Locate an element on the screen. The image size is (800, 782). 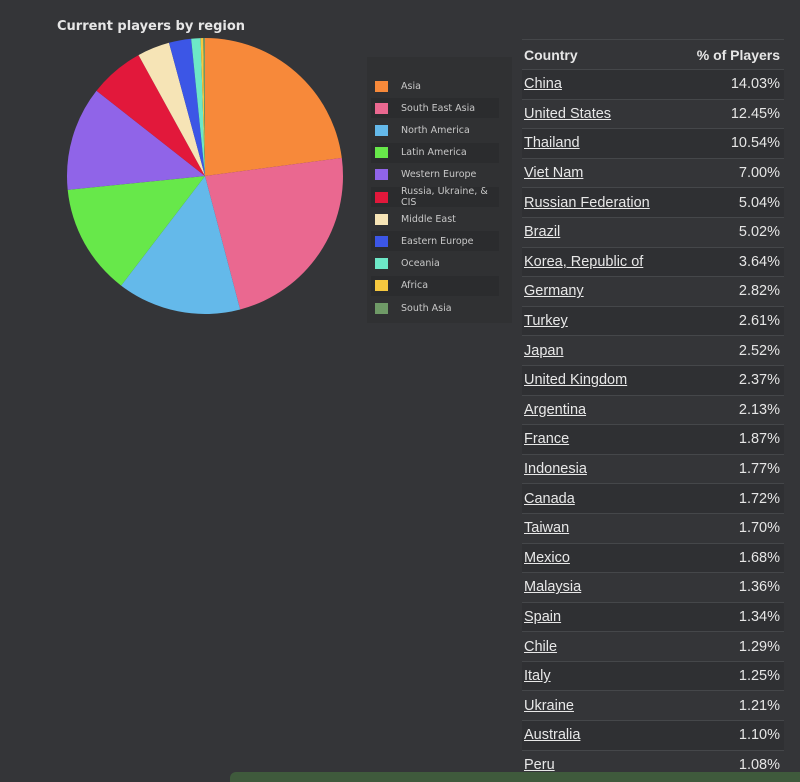
country-link: France is located at coordinates (547, 439).